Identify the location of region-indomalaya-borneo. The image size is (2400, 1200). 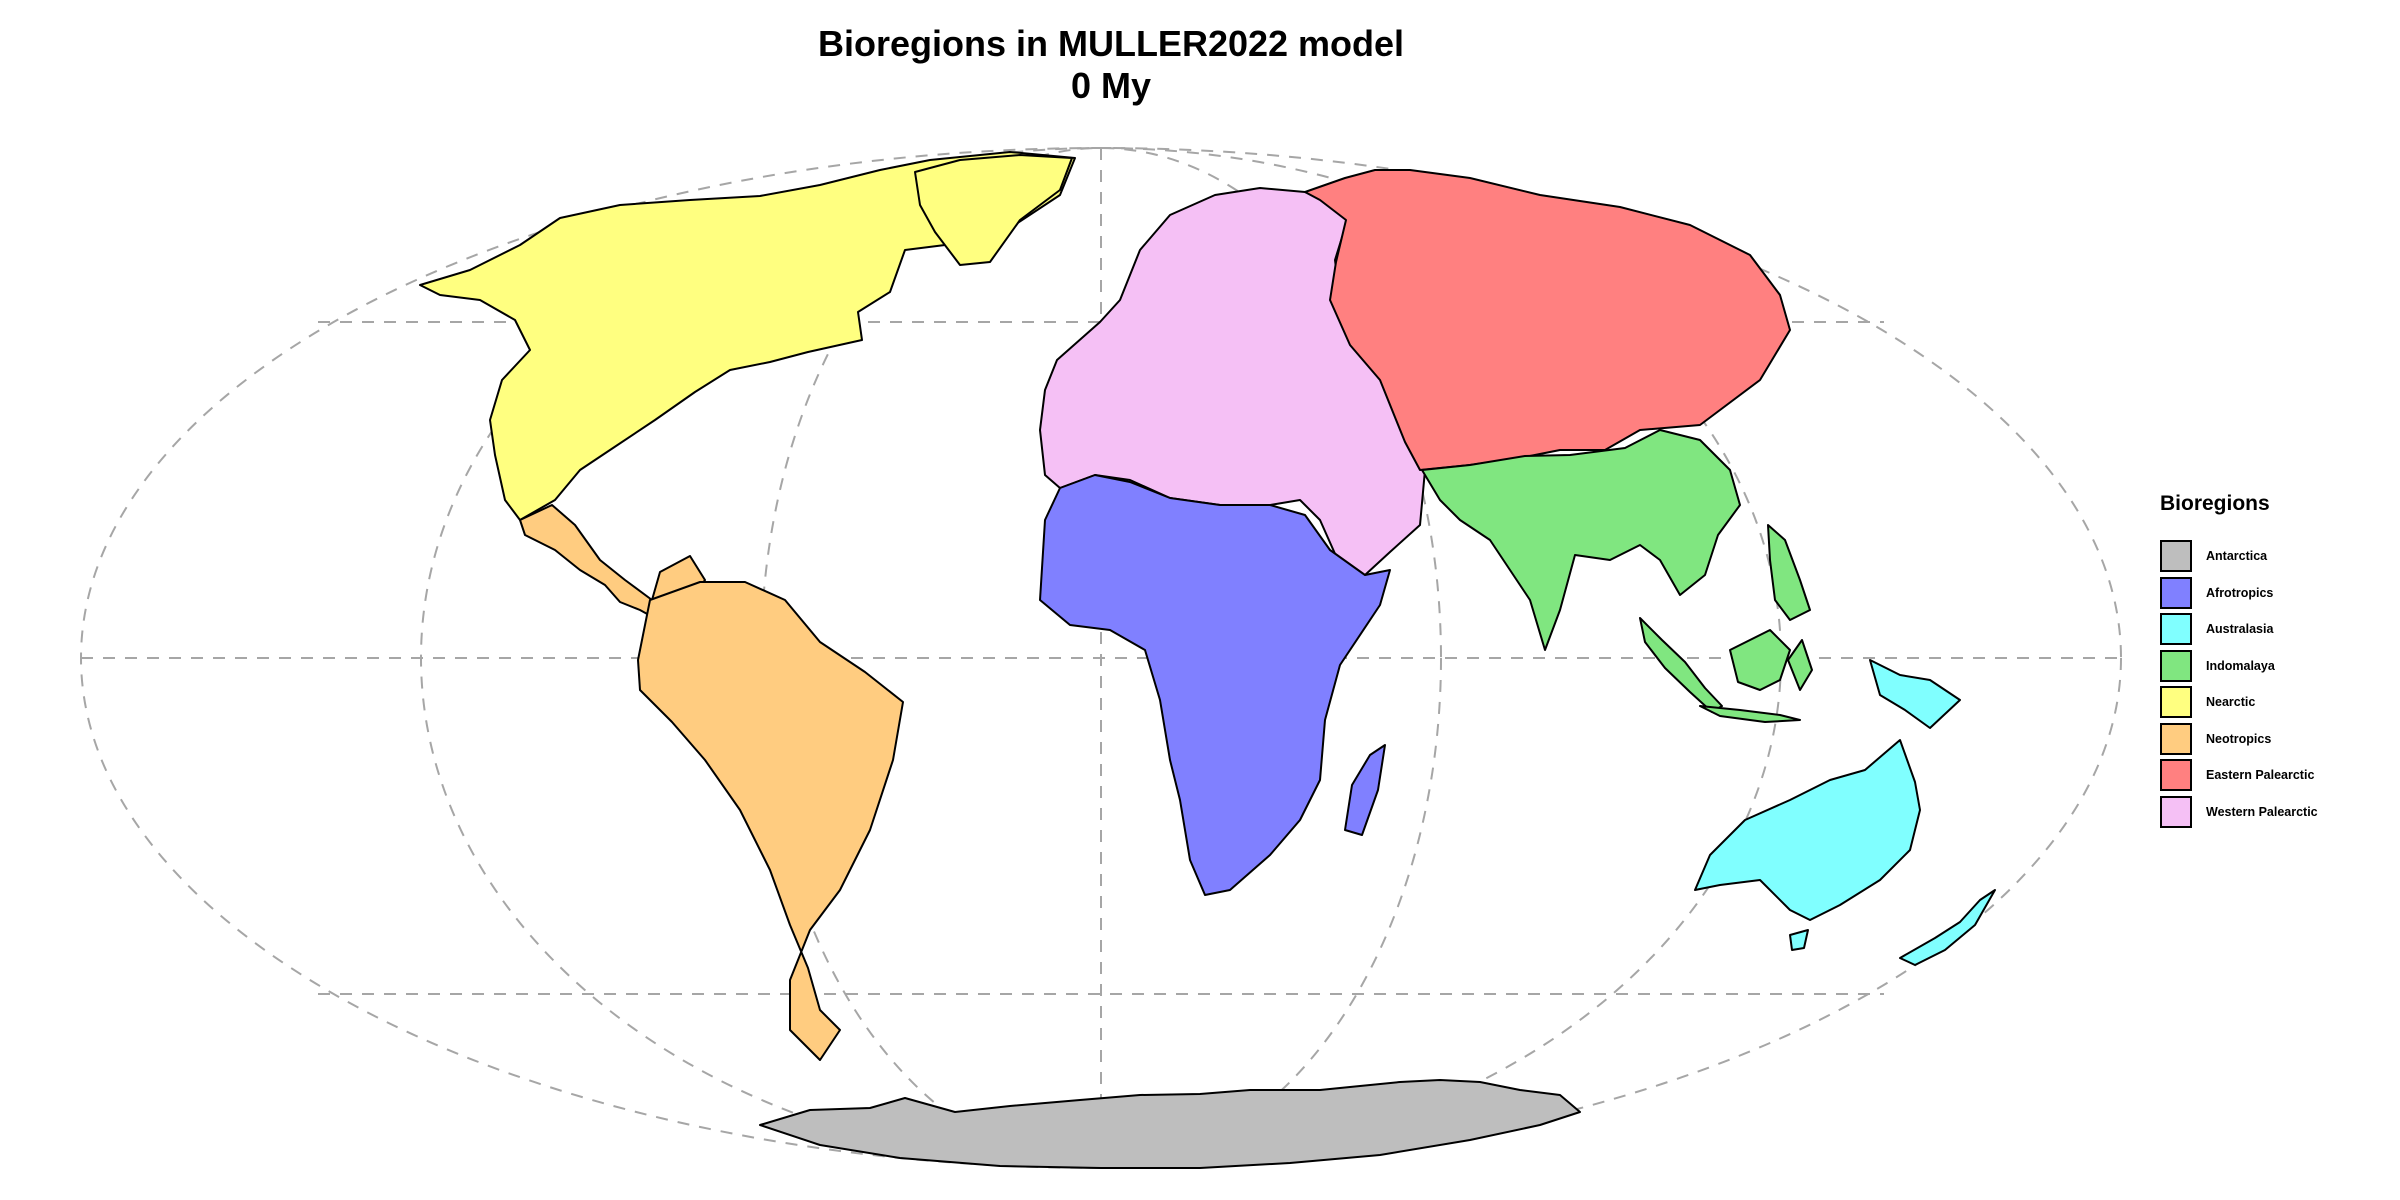
(1760, 660).